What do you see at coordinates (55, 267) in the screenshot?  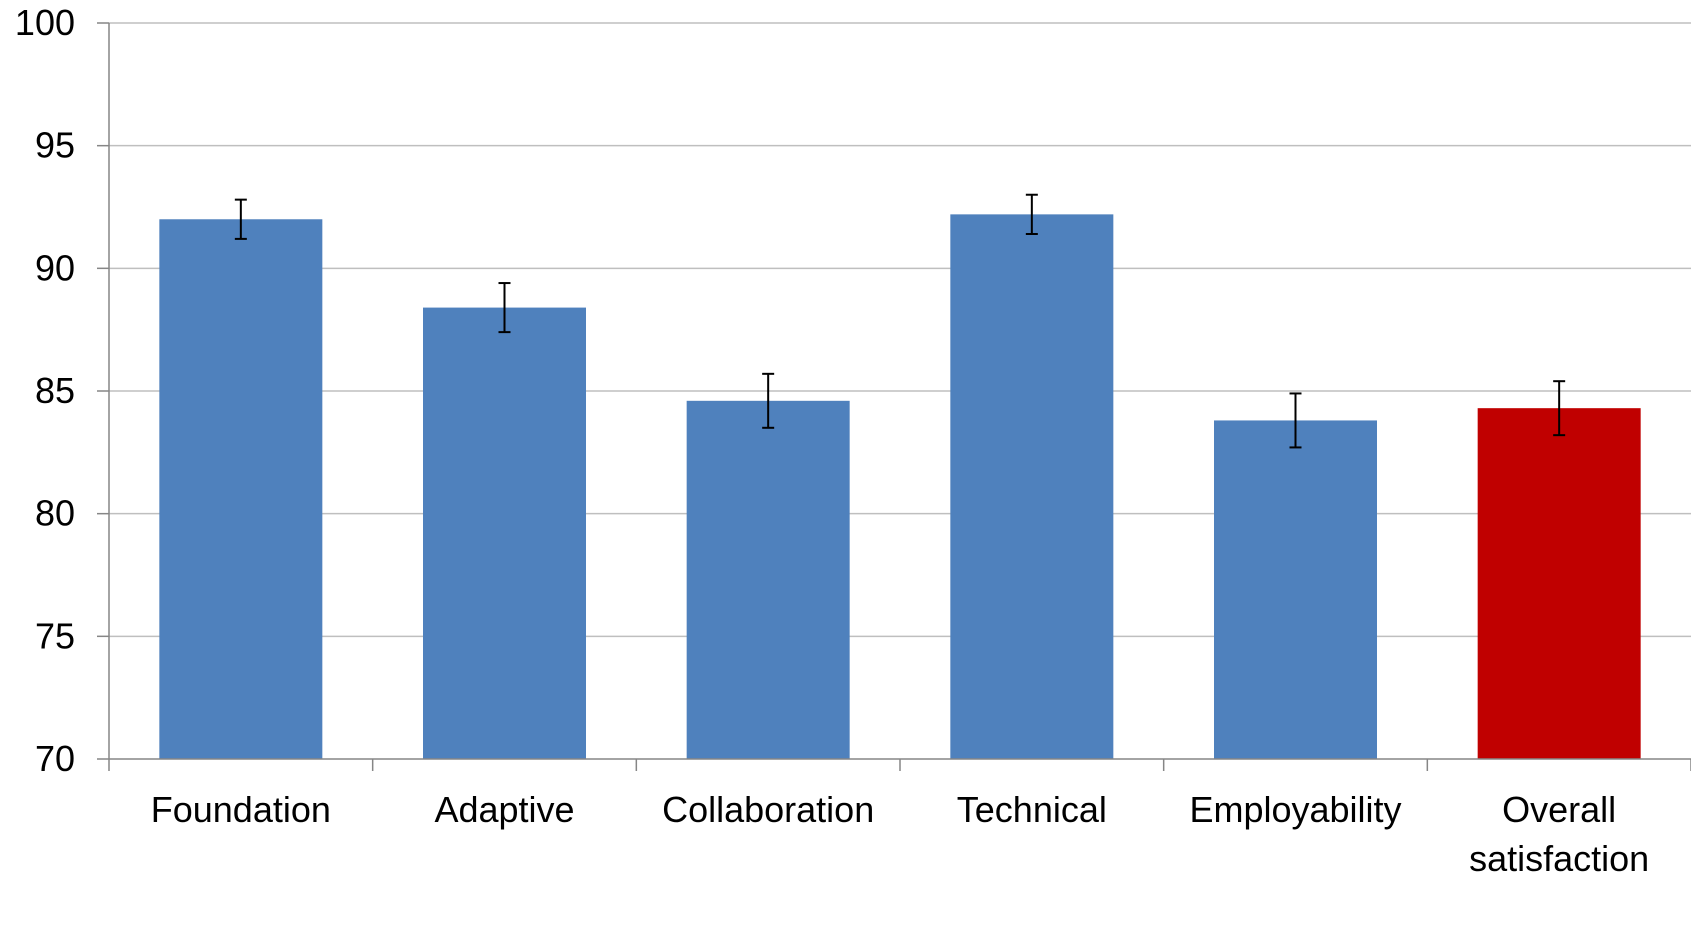 I see `y-tick-label: 90` at bounding box center [55, 267].